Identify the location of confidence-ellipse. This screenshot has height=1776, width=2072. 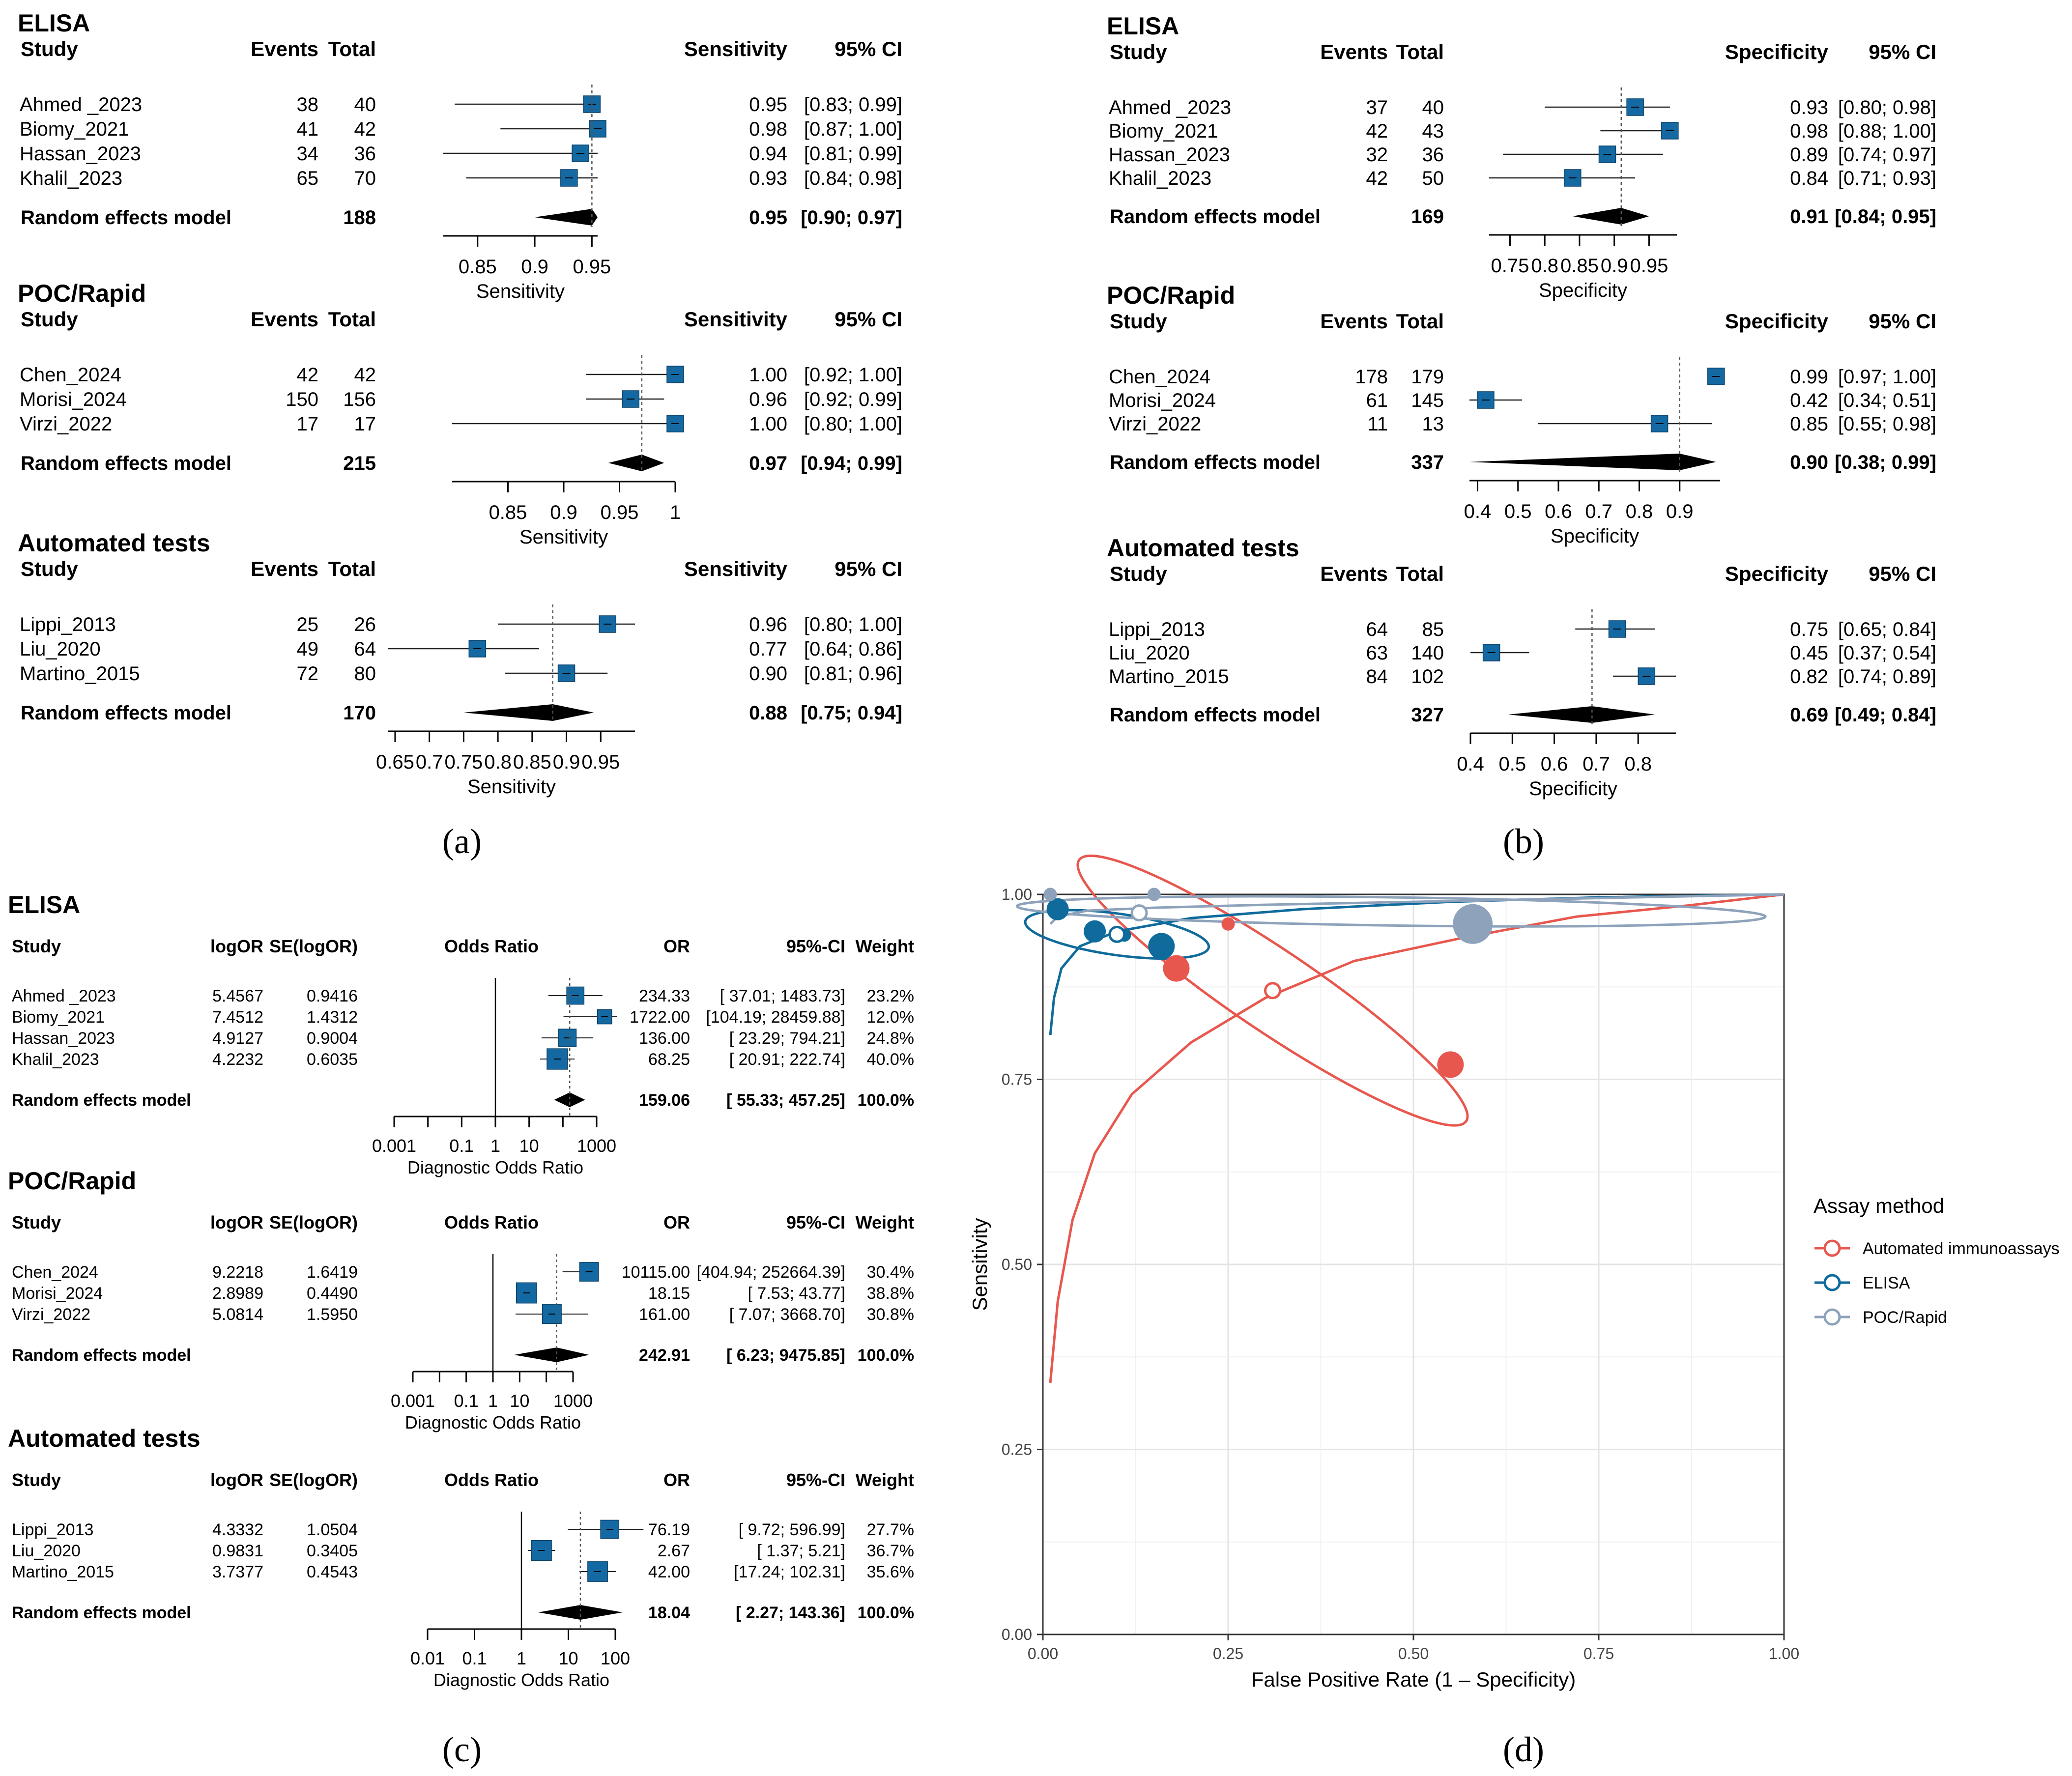
(1272, 990).